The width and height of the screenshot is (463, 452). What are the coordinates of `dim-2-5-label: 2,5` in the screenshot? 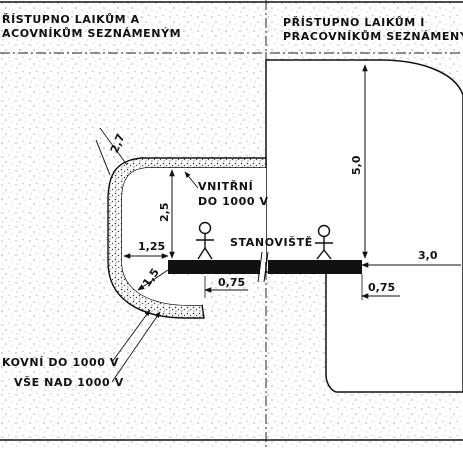 It's located at (164, 212).